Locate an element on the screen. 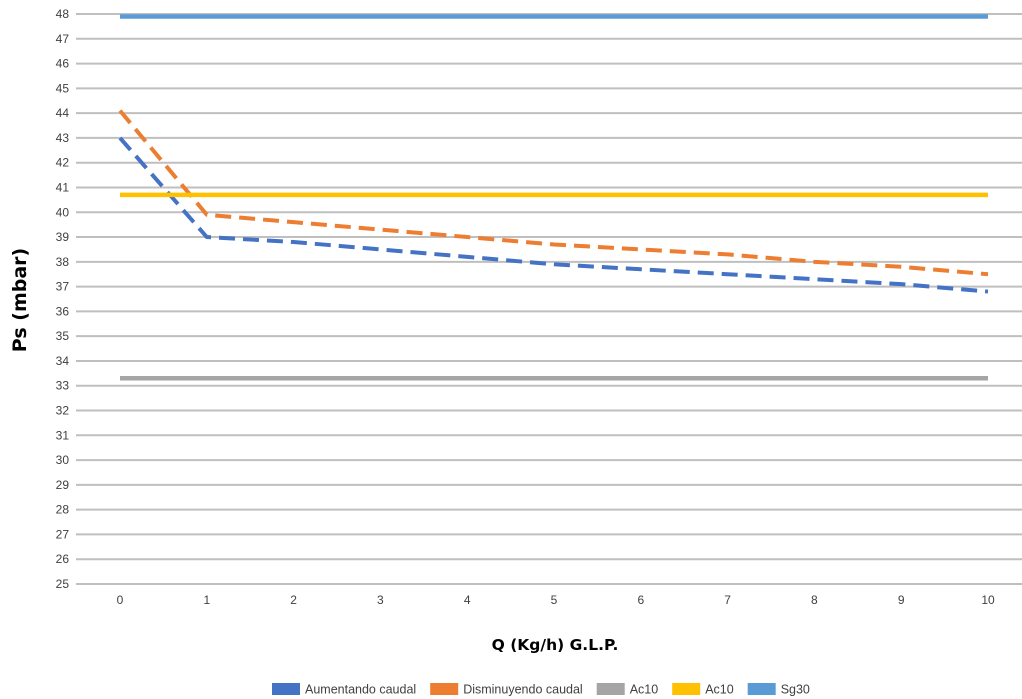 Image resolution: width=1022 pixels, height=699 pixels. y-tick-label: 32 is located at coordinates (63, 411).